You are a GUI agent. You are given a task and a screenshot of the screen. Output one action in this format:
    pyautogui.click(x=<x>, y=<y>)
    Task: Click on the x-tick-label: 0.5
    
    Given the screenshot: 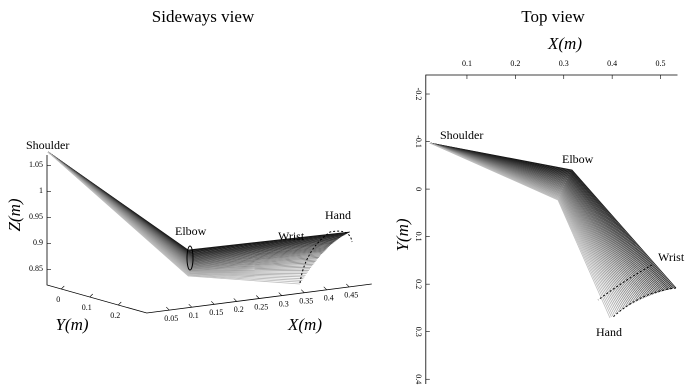 What is the action you would take?
    pyautogui.click(x=661, y=63)
    